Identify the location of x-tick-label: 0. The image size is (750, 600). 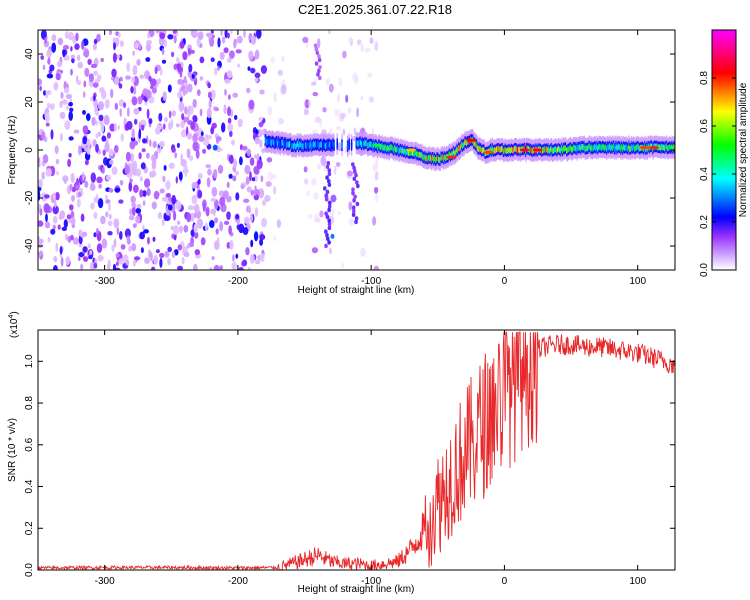
(505, 281).